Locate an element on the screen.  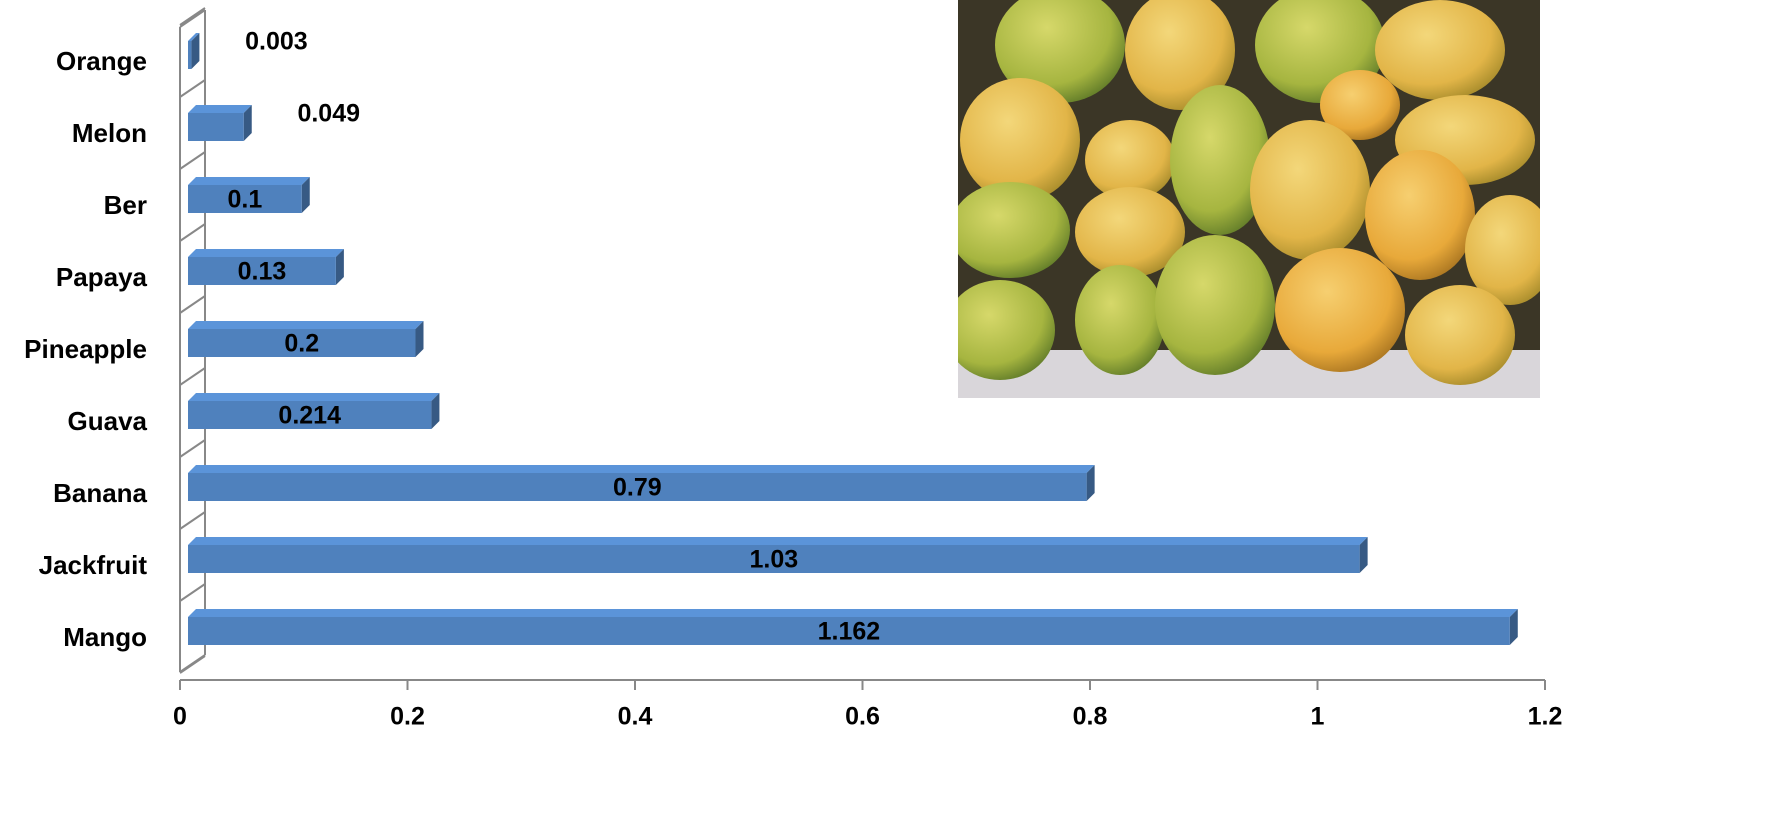
data-label: 0.79 is located at coordinates (637, 488).